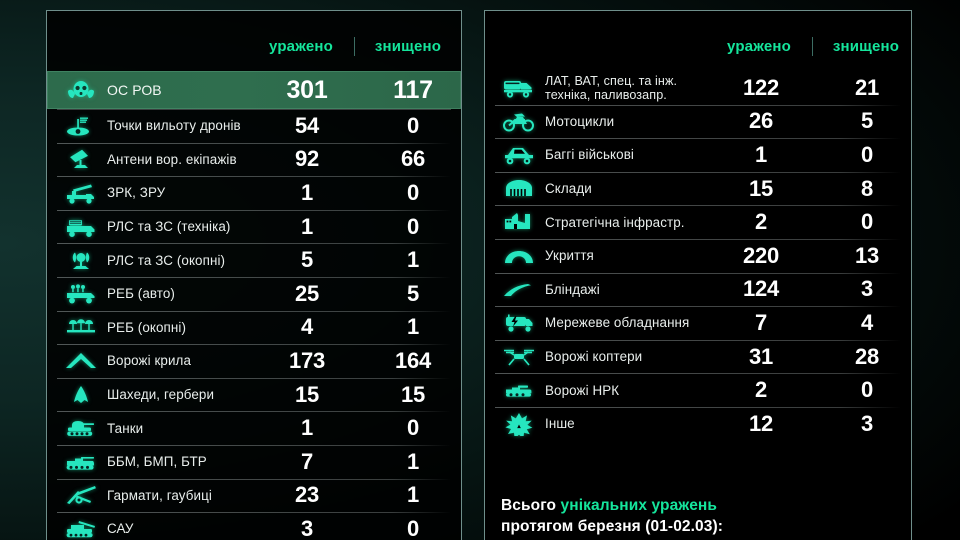 The width and height of the screenshot is (960, 540). I want to click on row-value-hit: 25, so click(307, 293).